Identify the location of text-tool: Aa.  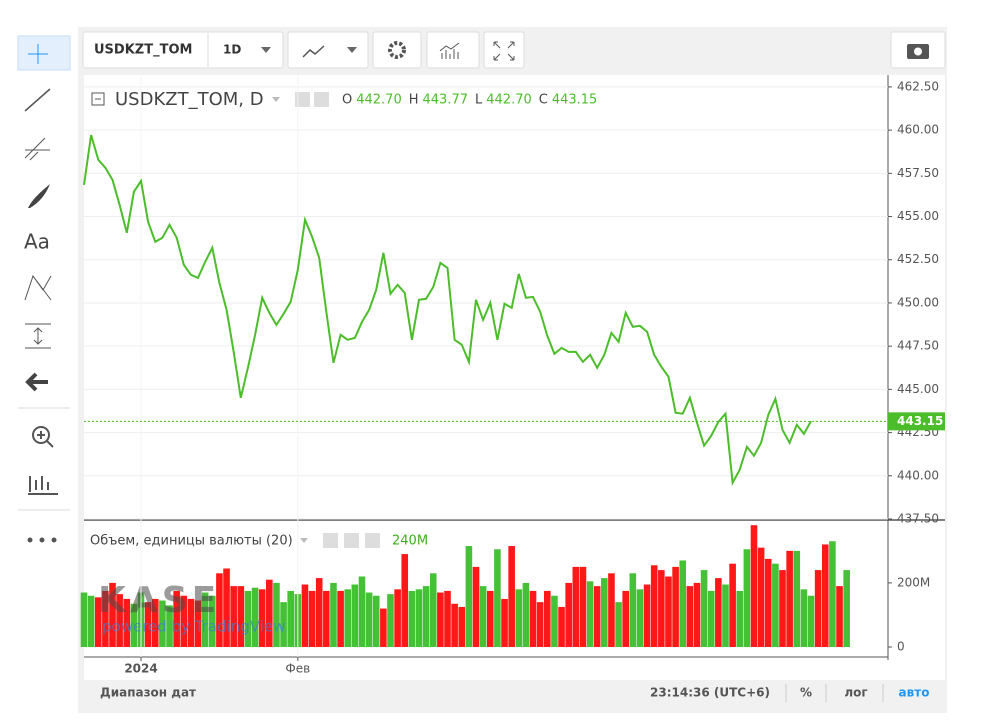
(37, 242).